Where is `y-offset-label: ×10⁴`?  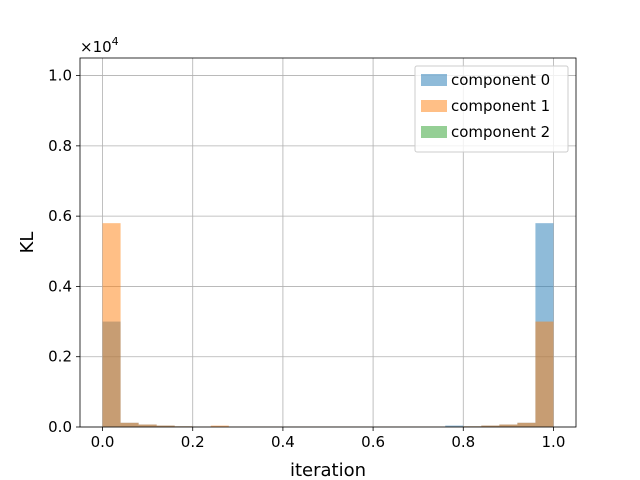 y-offset-label: ×10⁴ is located at coordinates (99, 45).